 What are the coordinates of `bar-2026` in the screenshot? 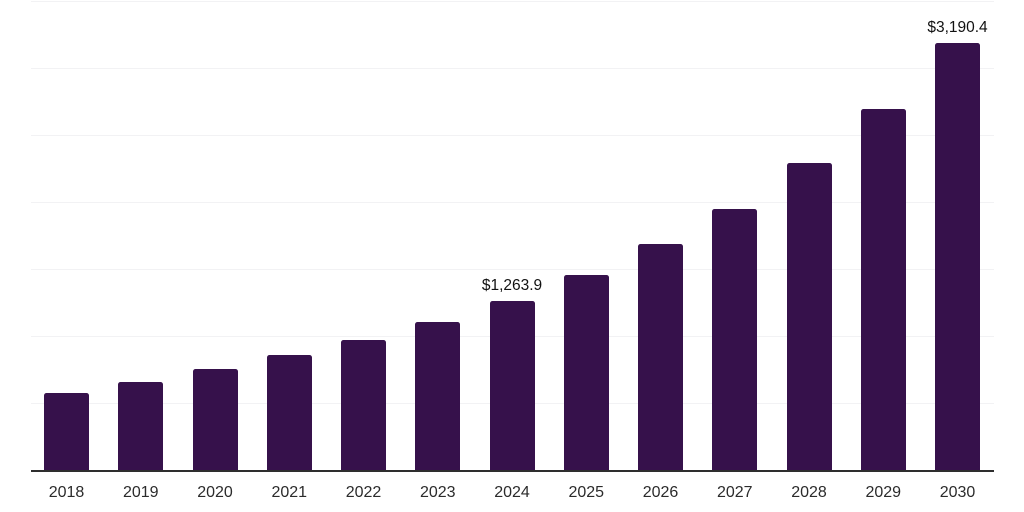 It's located at (660, 357).